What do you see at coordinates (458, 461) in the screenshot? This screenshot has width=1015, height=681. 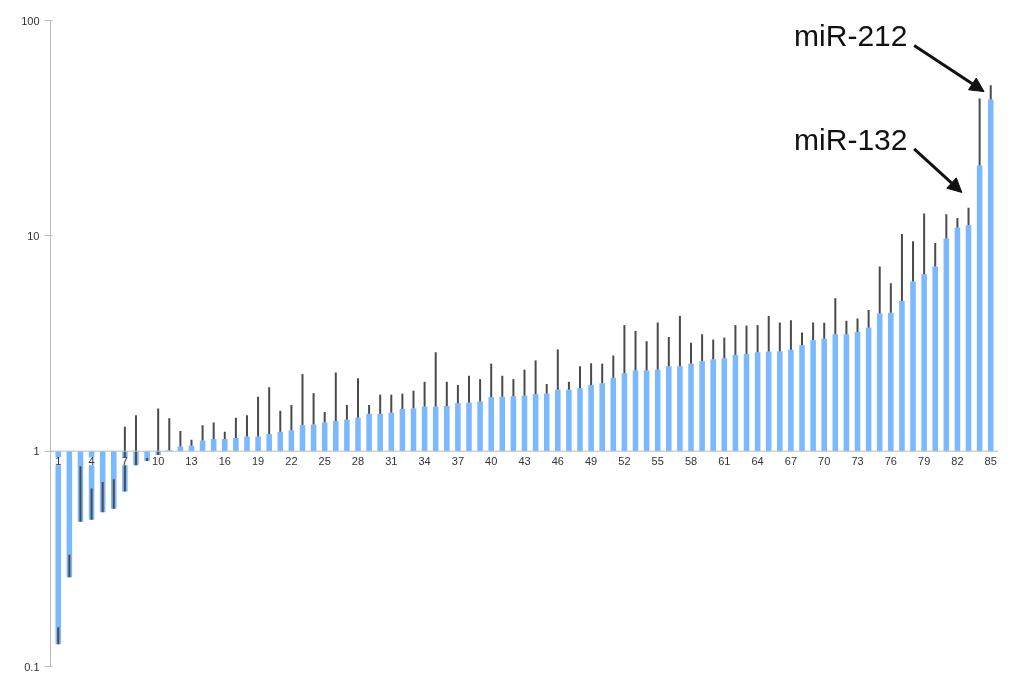 I see `x-tick-label: 37` at bounding box center [458, 461].